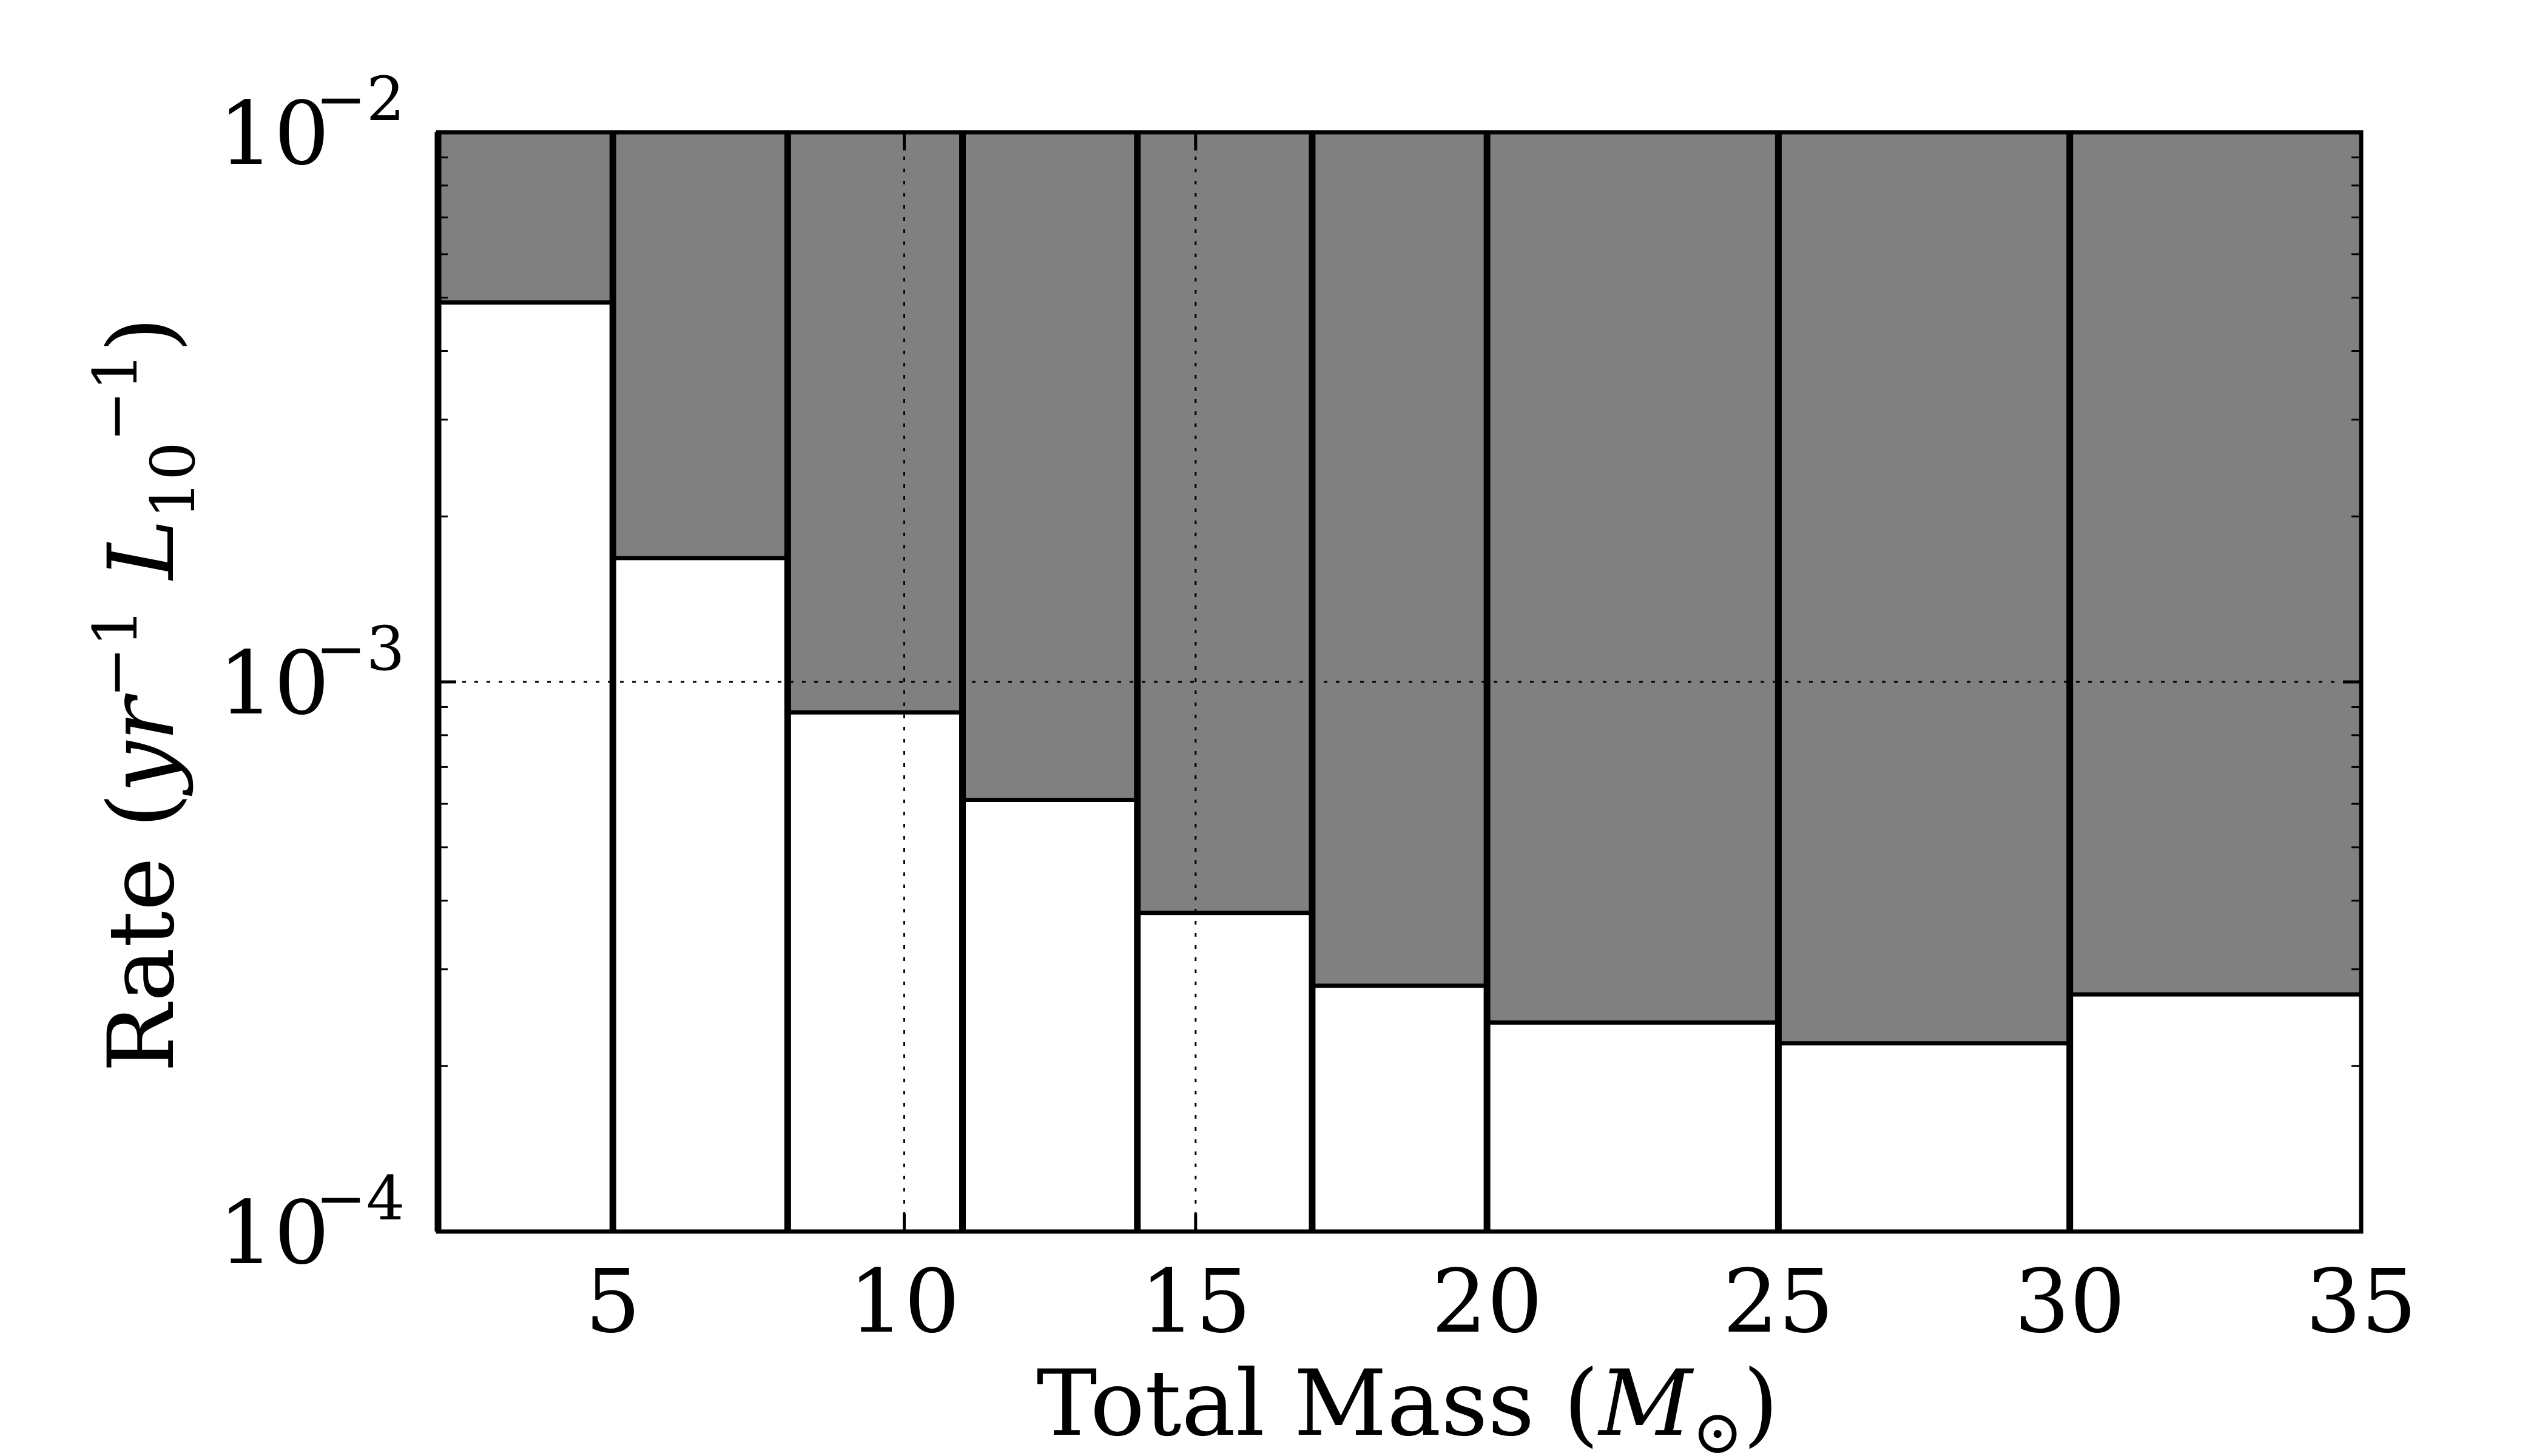 This screenshot has height=1456, width=2548. Describe the element at coordinates (1778, 1301) in the screenshot. I see `x-tick-label: 25` at that location.